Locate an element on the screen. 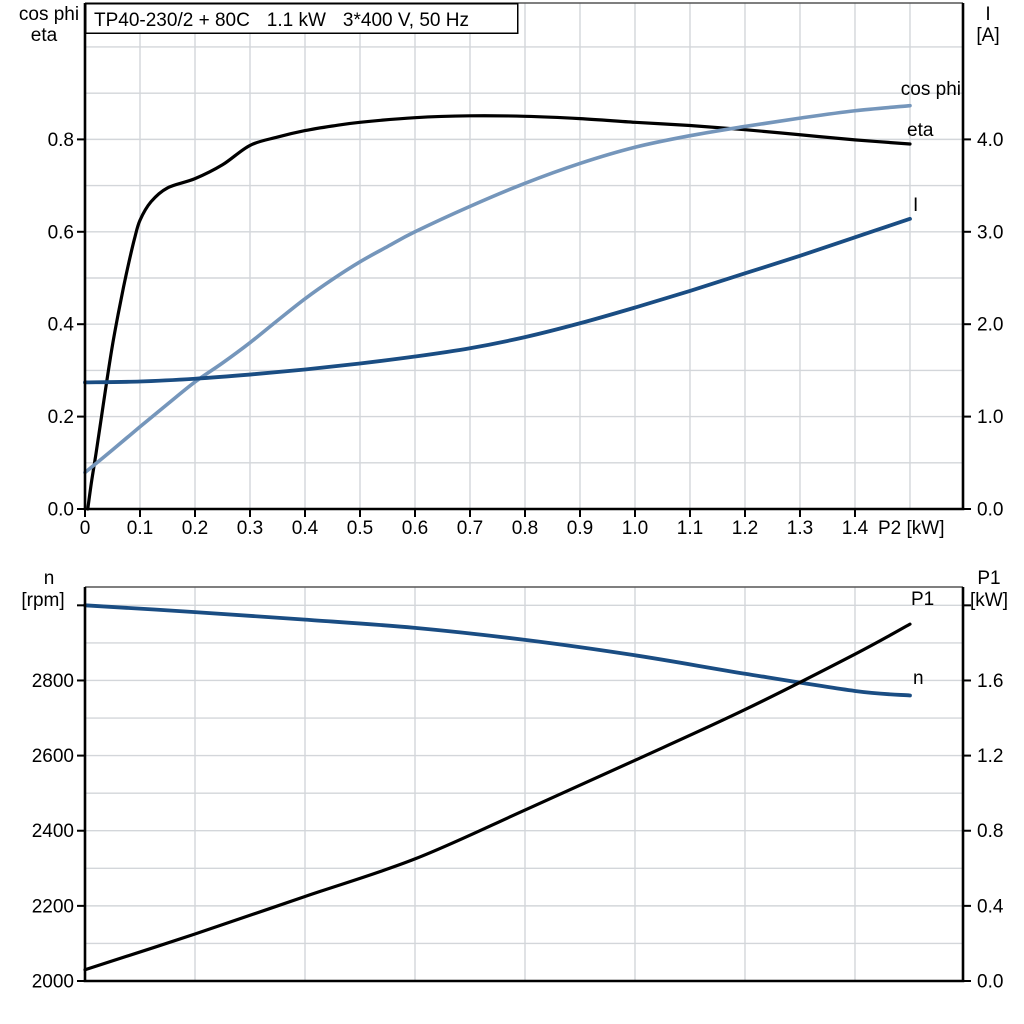 This screenshot has height=1024, width=1024. top-left-axis-header-line1: cos phi is located at coordinates (49, 14).